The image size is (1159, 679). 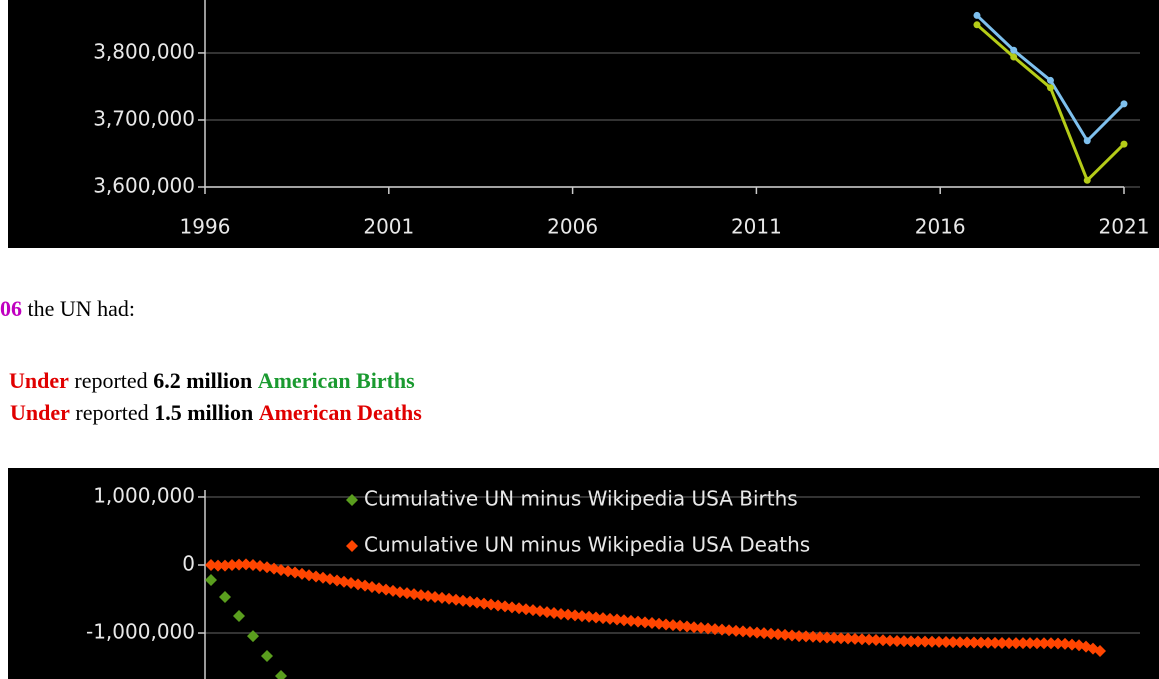 I want to click on x-tick-label: 2021, so click(x=1124, y=227).